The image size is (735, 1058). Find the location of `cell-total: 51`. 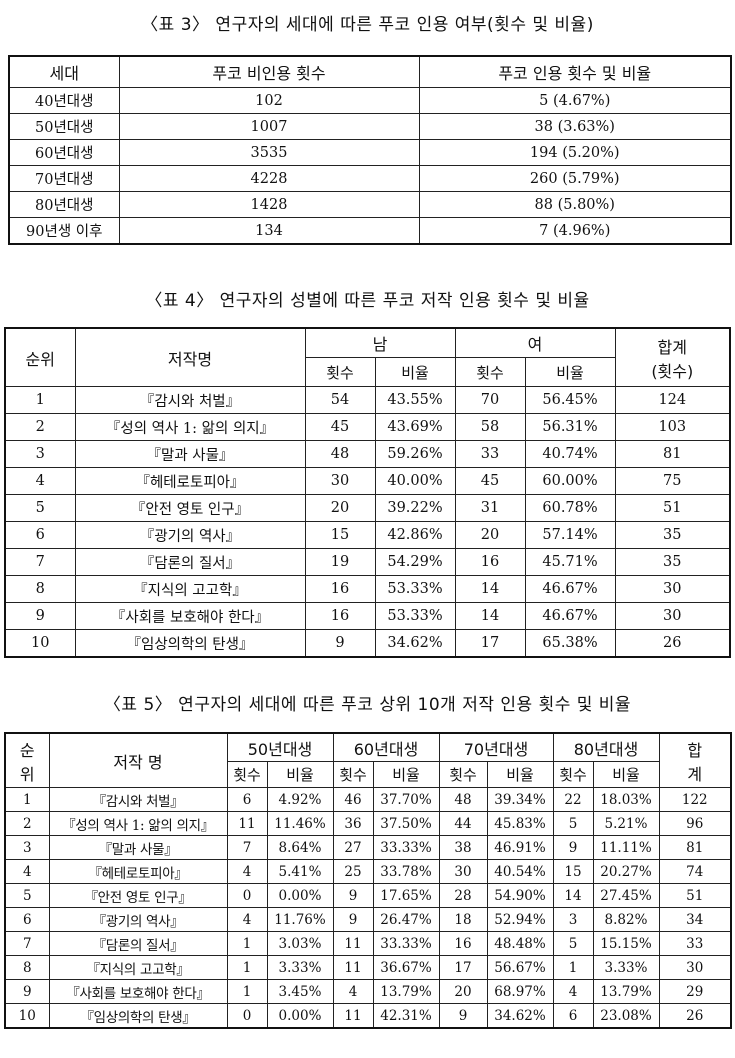

cell-total: 51 is located at coordinates (695, 895).